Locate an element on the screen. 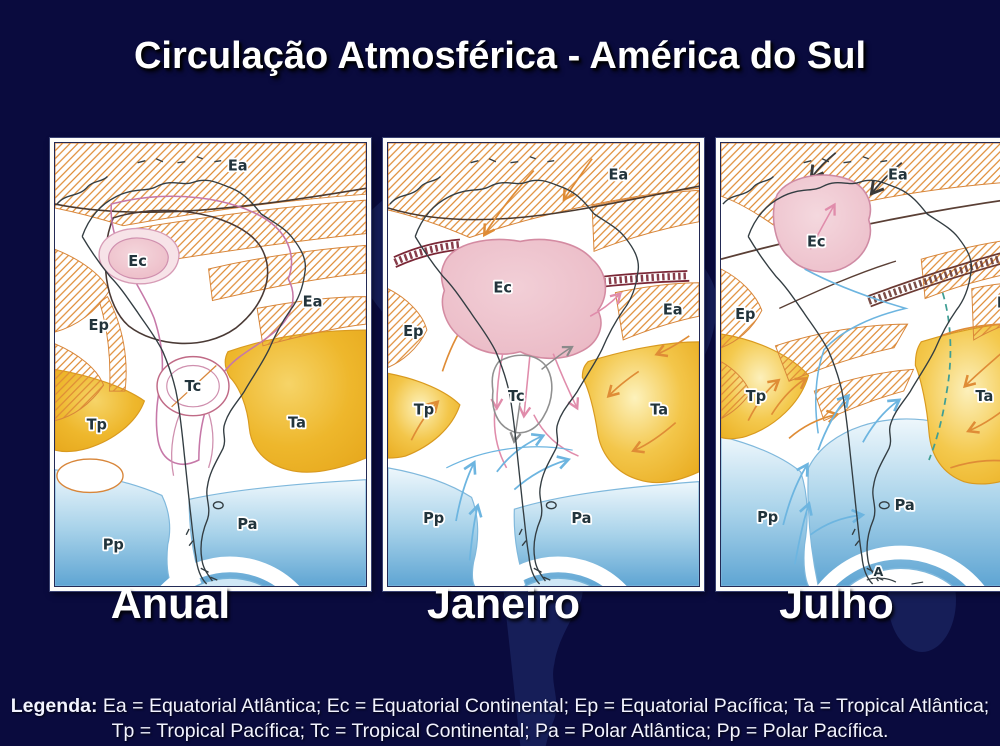 Image resolution: width=1000 pixels, height=746 pixels. map-caption-julho: Julho is located at coordinates (836, 604).